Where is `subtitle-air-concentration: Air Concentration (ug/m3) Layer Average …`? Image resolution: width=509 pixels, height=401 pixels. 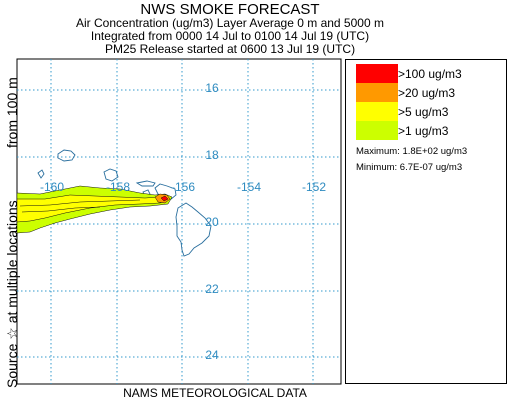
subtitle-air-concentration: Air Concentration (ug/m3) Layer Average … is located at coordinates (230, 23).